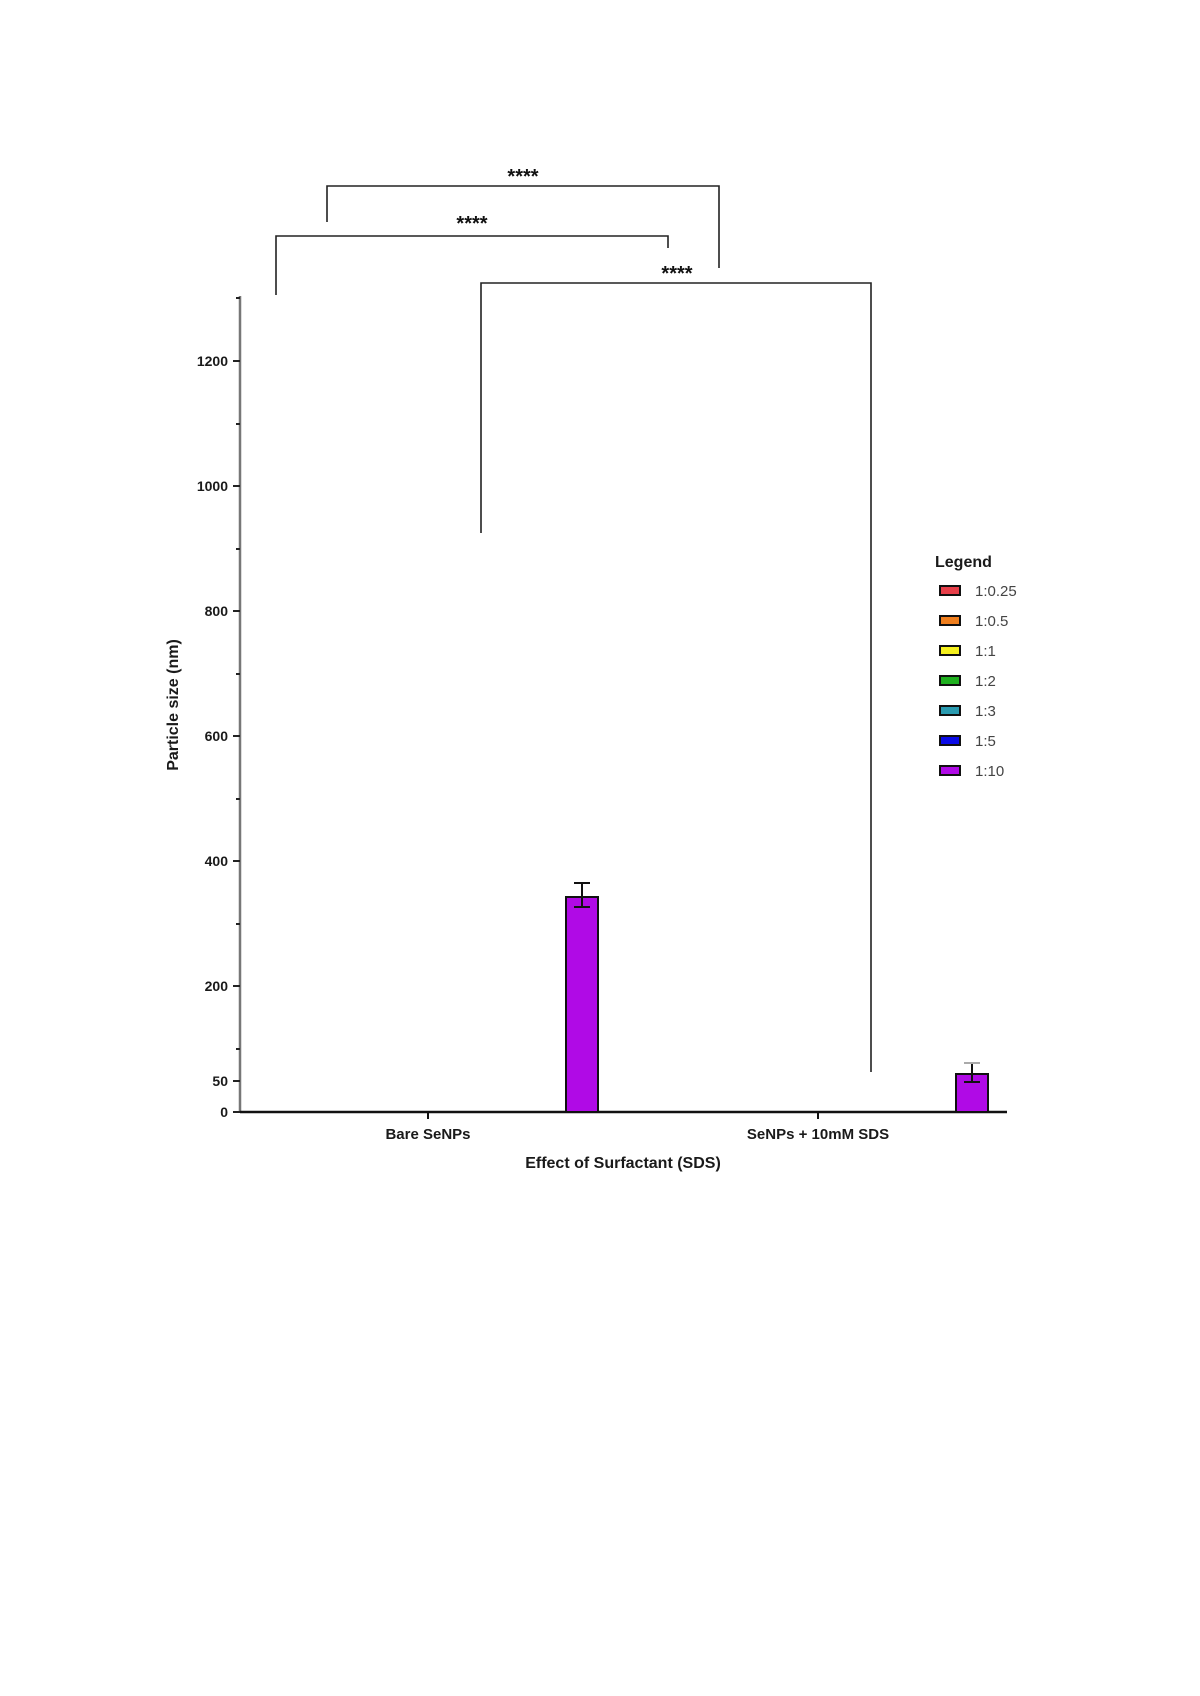 The width and height of the screenshot is (1200, 1696). Describe the element at coordinates (976, 667) in the screenshot. I see `legend: Legend 1:0.25 1:0.5 1:1 1:2 1:3 1:5 1:10` at that location.